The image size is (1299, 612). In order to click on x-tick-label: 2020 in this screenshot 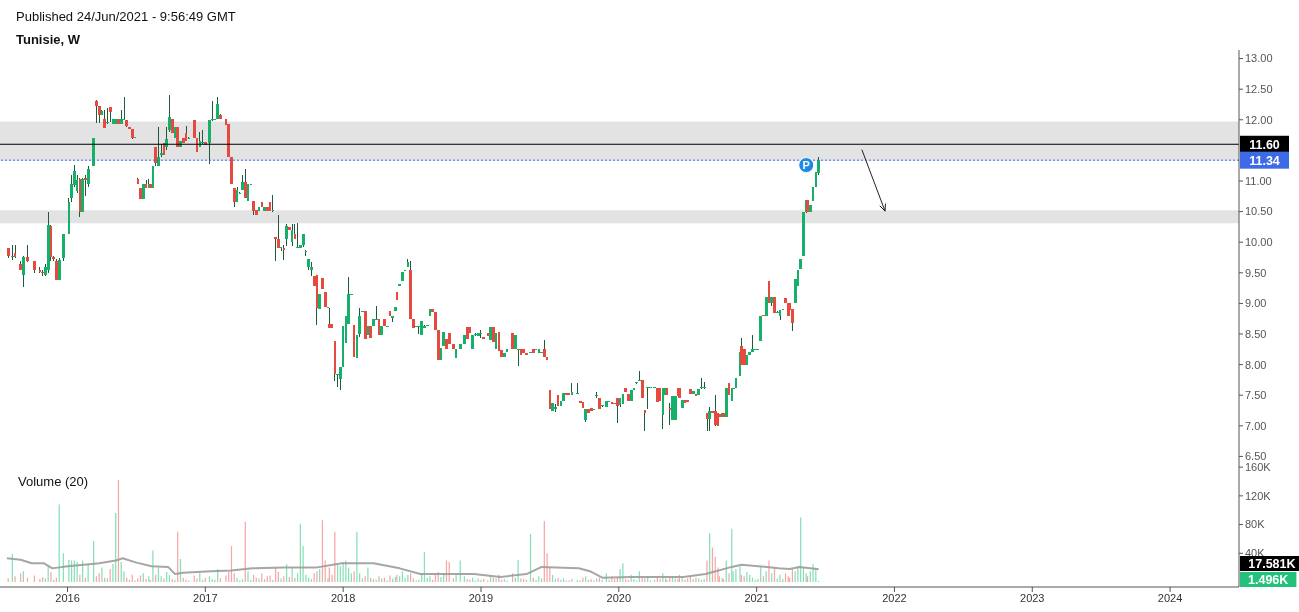, I will do `click(619, 597)`.